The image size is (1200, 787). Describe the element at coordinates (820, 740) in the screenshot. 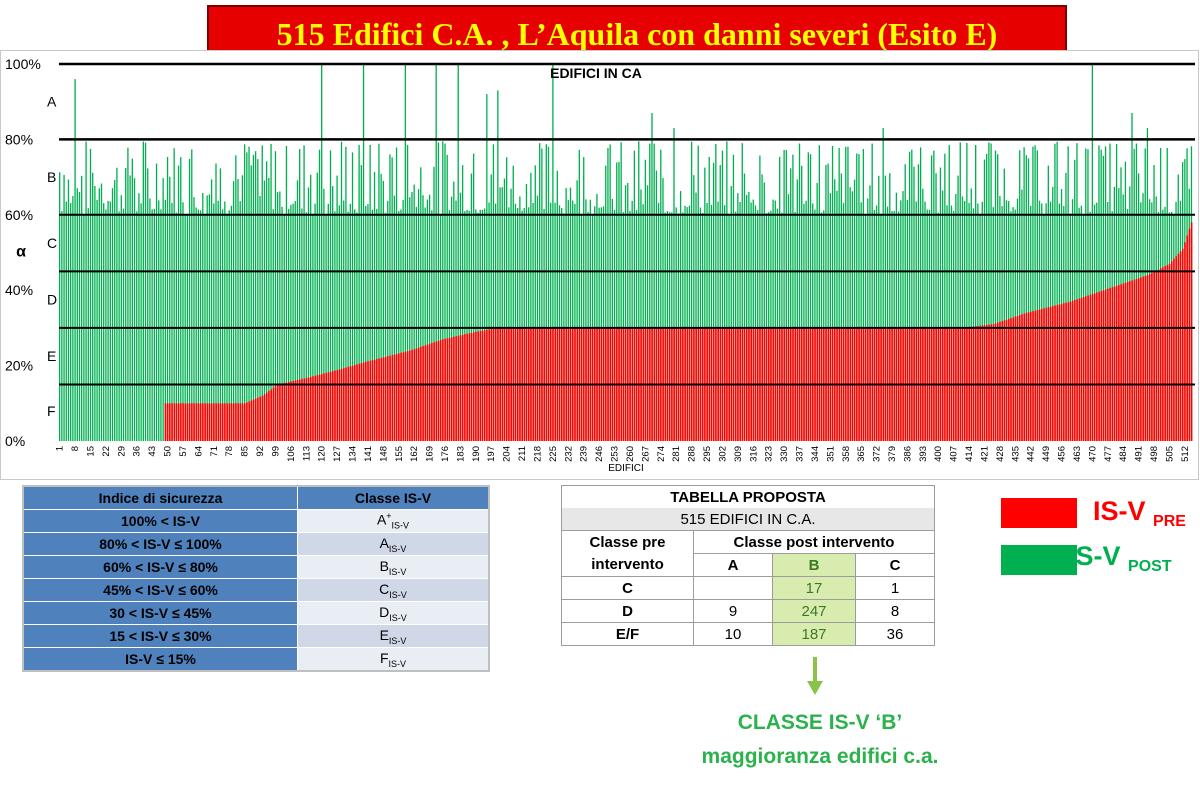

I see `conclusion: CLASSE IS-V ‘B’ maggioranza edifici c.a.` at that location.